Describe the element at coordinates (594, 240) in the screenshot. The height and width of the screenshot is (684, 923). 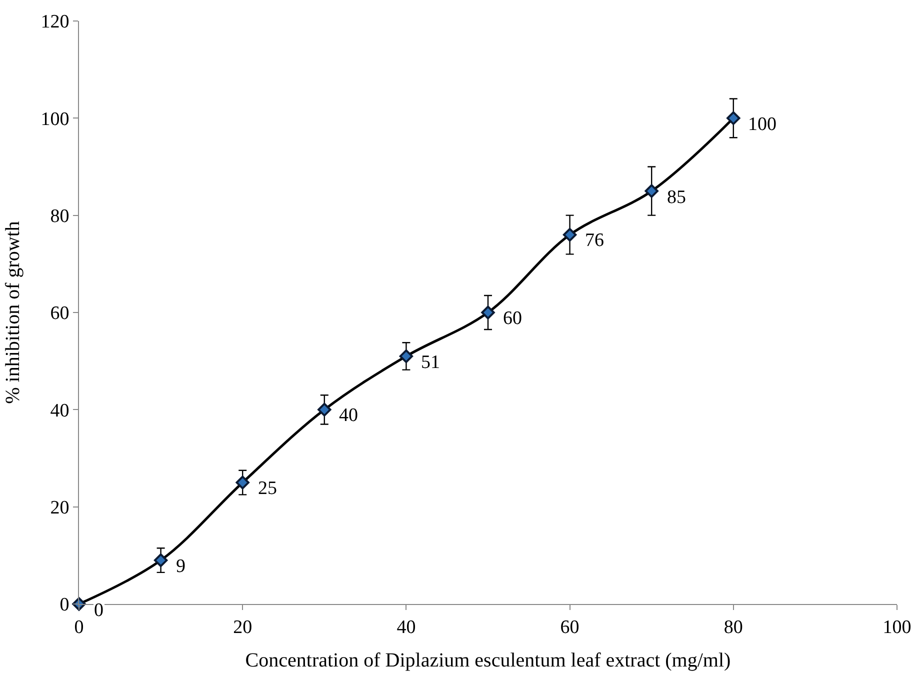
I see `data-label: 76` at that location.